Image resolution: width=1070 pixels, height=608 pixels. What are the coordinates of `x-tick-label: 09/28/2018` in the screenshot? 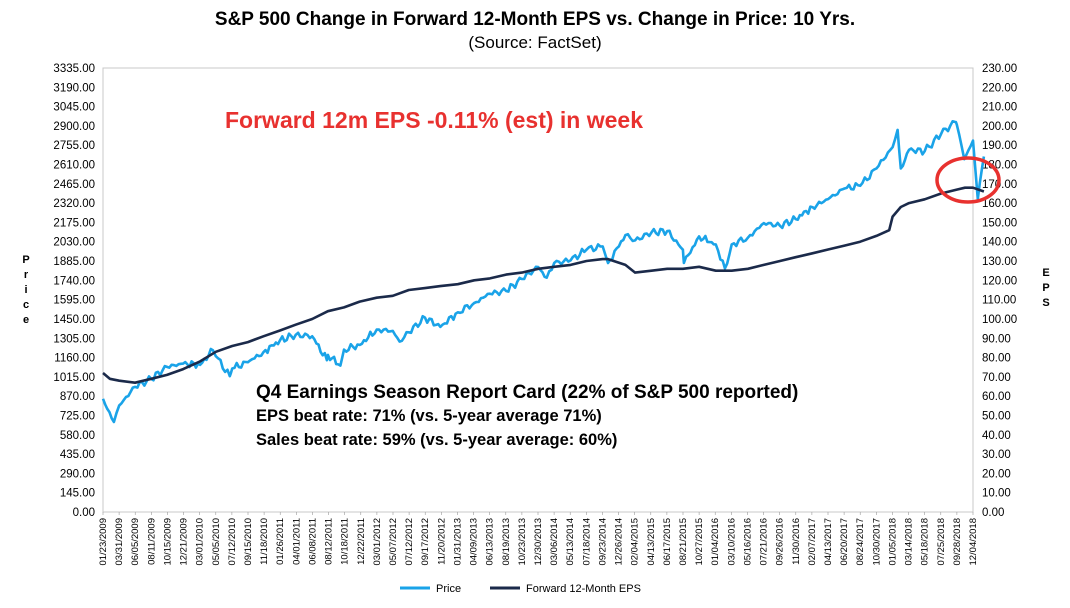 It's located at (957, 542).